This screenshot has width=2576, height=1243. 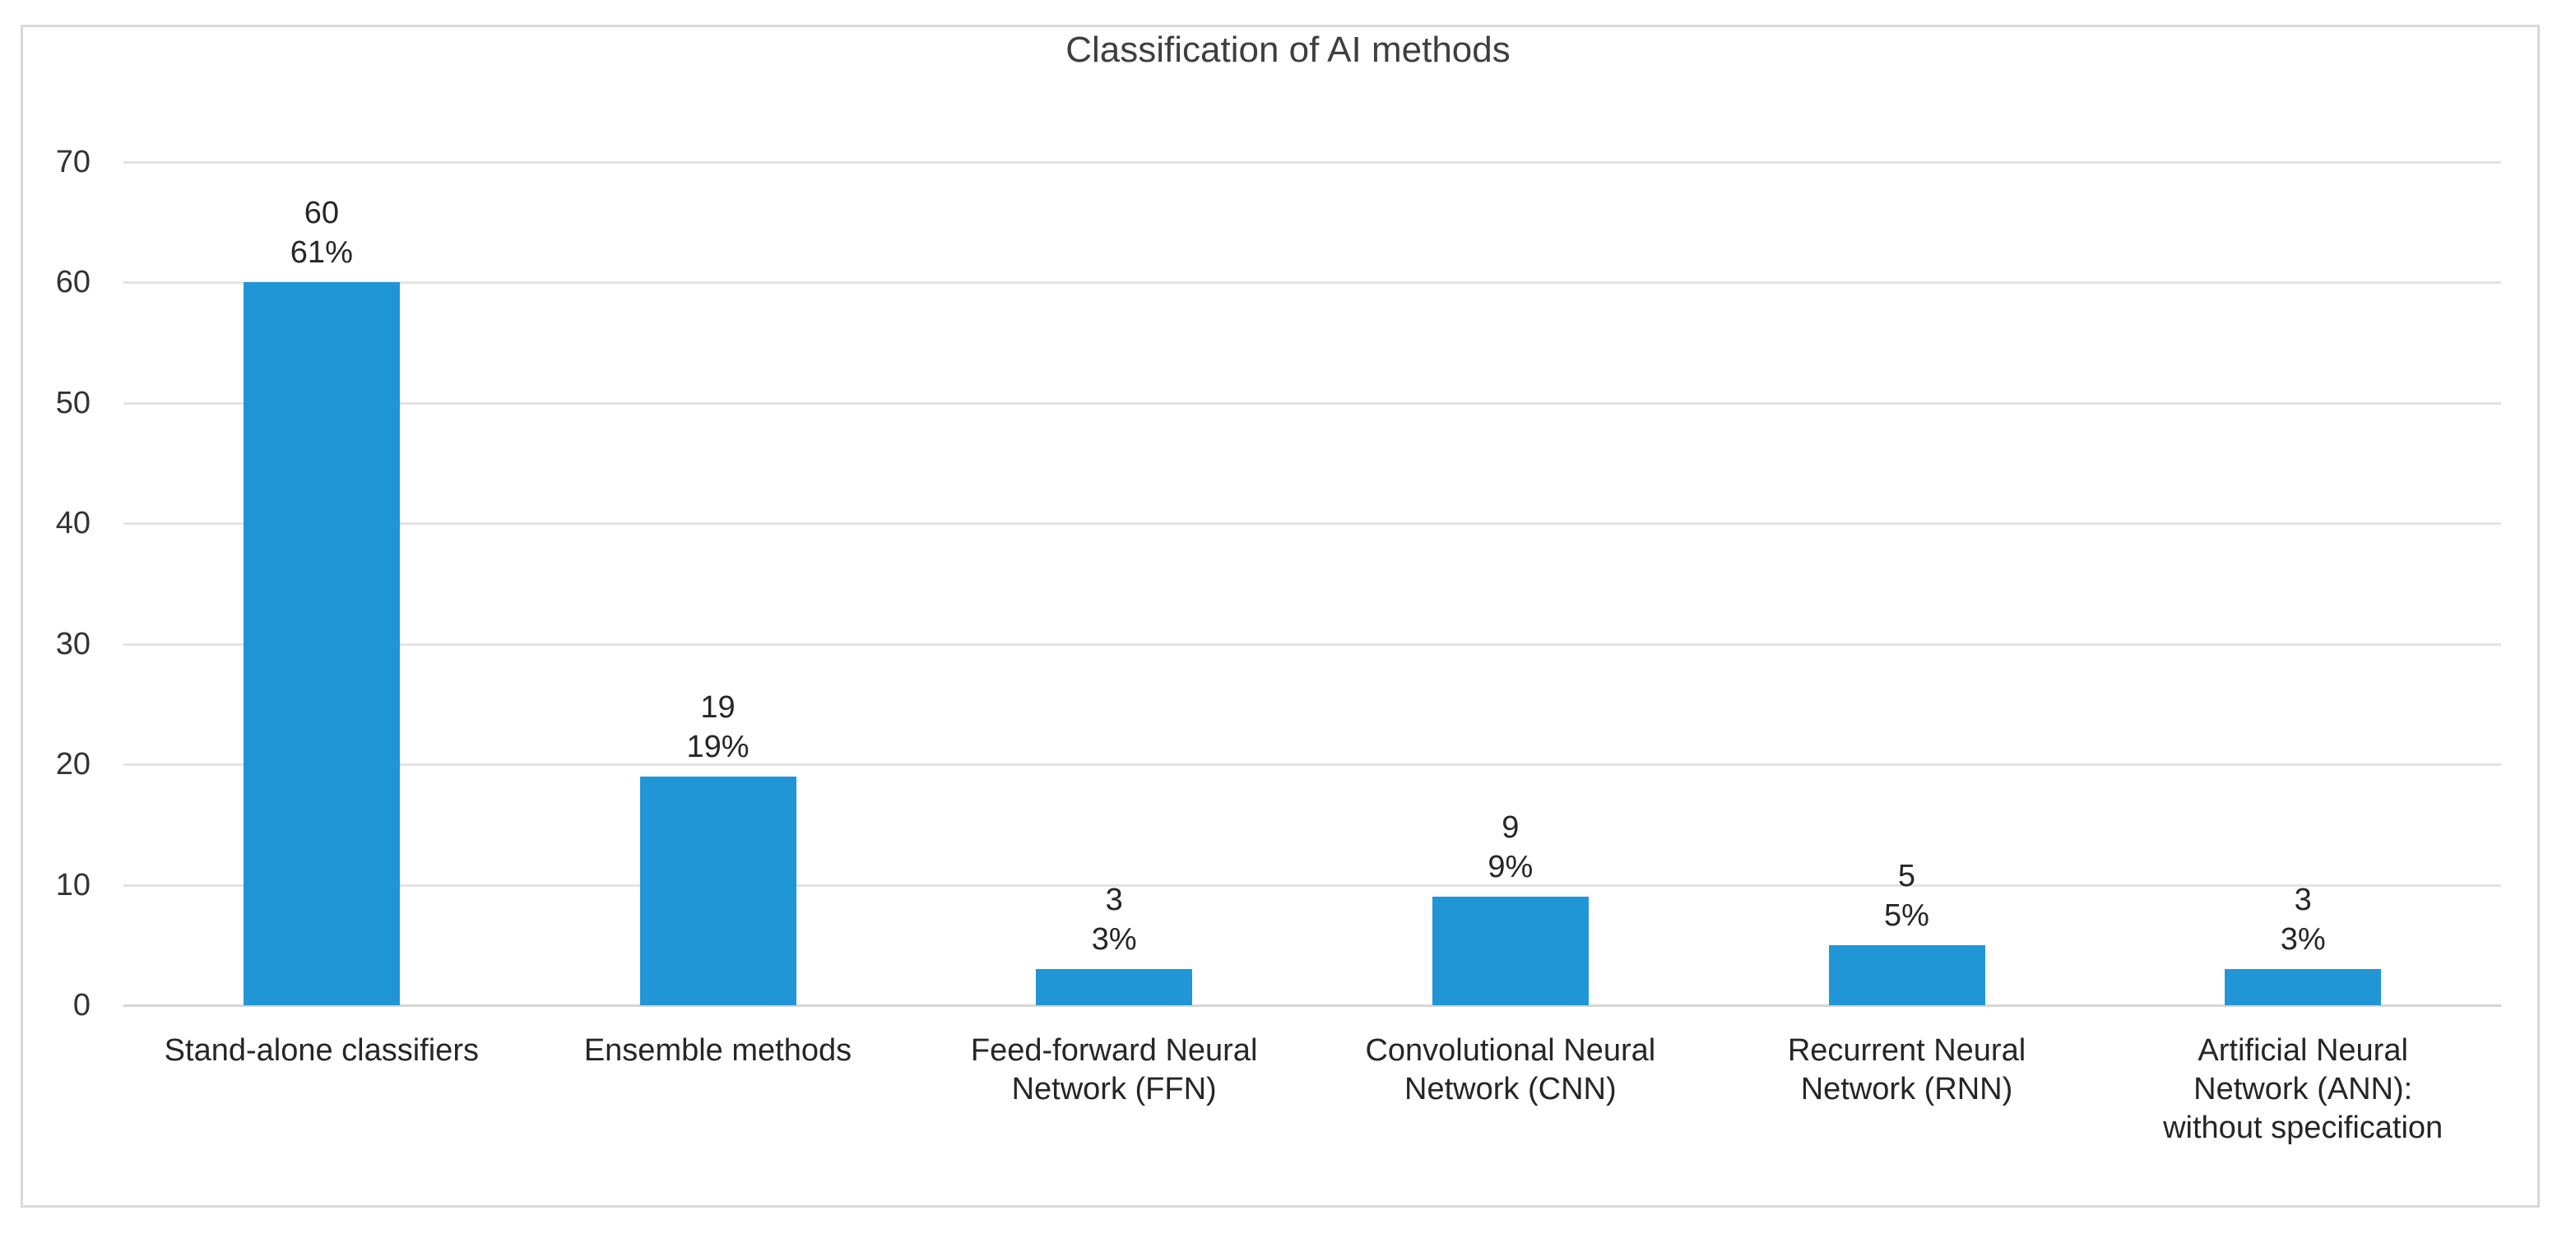 I want to click on category-label: Stand-alone classifiers, so click(x=321, y=1050).